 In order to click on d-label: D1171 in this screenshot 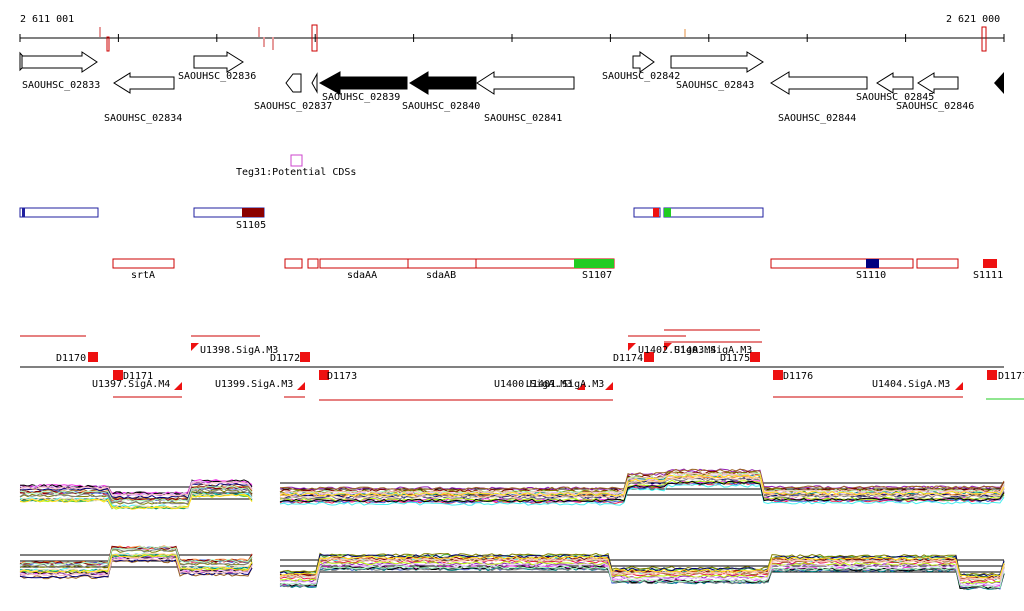, I will do `click(138, 376)`.